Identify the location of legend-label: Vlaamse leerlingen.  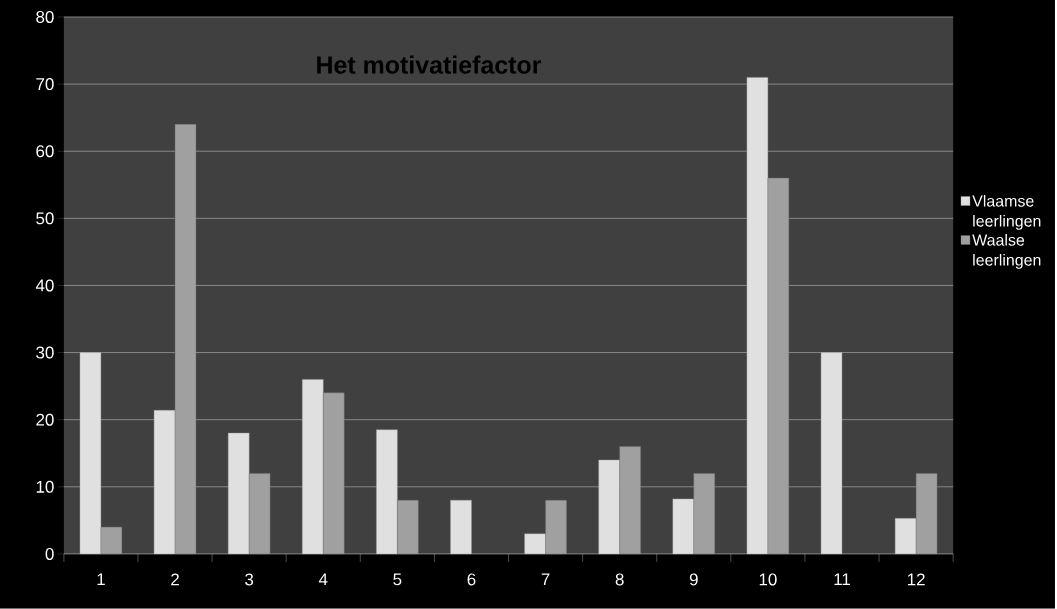
(1006, 212).